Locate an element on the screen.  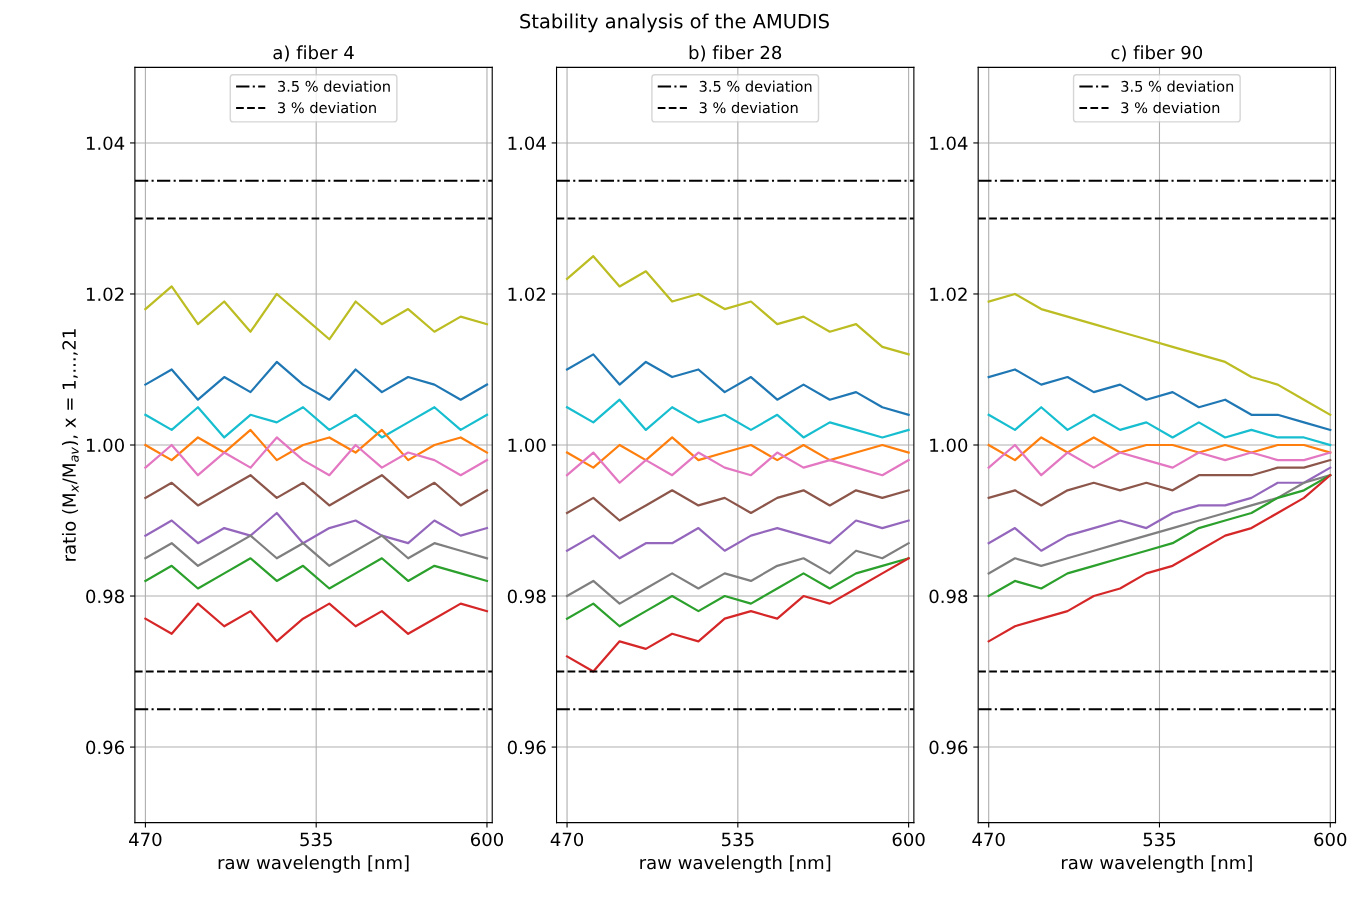
y-axis-title: ratio (M$_{x}$/M$_{av}$), x = 1,...,21 is located at coordinates (70, 445).